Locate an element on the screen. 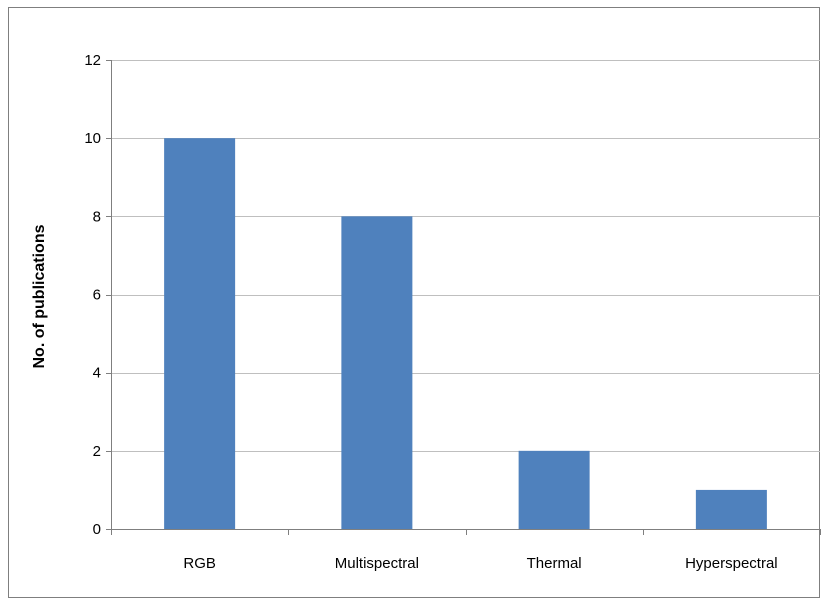 Image resolution: width=823 pixels, height=601 pixels. bar-multispectral is located at coordinates (377, 373).